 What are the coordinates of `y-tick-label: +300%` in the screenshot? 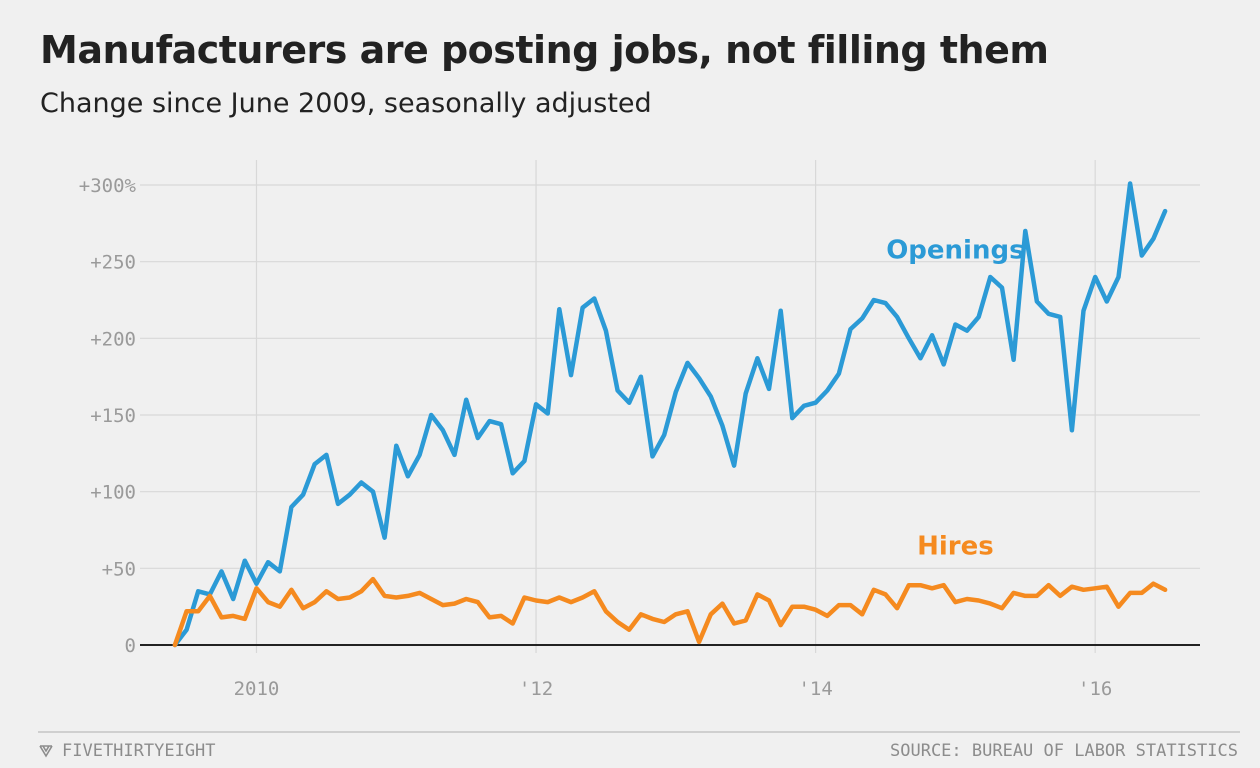 It's located at (108, 186).